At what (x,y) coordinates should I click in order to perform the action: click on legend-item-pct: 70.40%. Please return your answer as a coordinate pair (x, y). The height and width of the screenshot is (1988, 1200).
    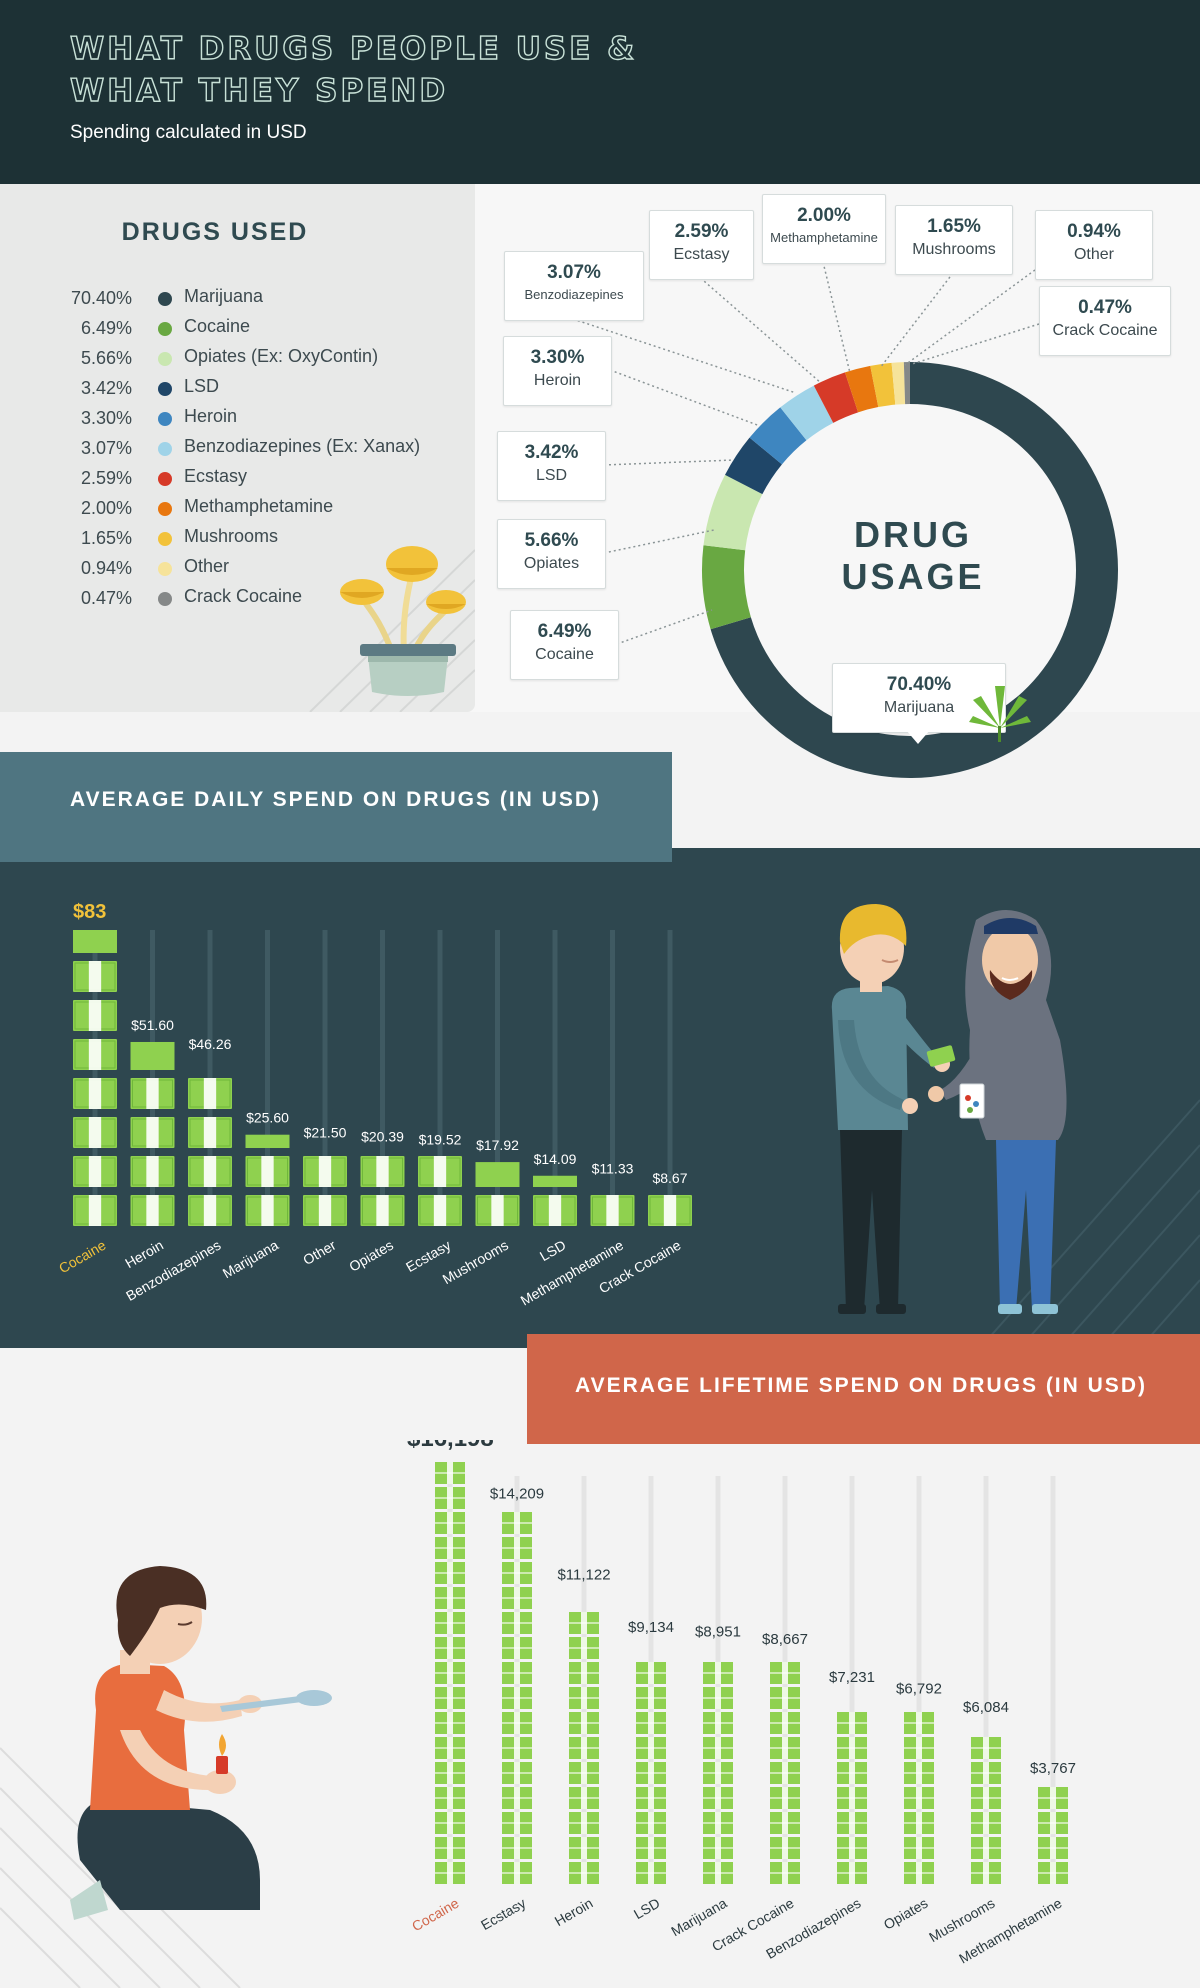
    Looking at the image, I should click on (101, 298).